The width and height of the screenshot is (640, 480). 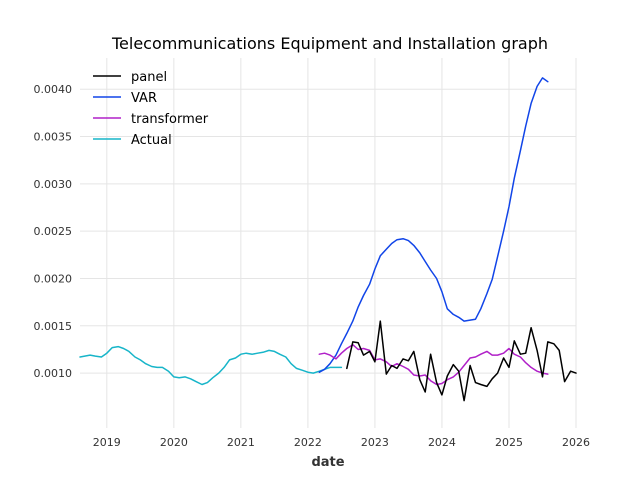 What do you see at coordinates (53, 184) in the screenshot?
I see `y-tick-label: 0.0030` at bounding box center [53, 184].